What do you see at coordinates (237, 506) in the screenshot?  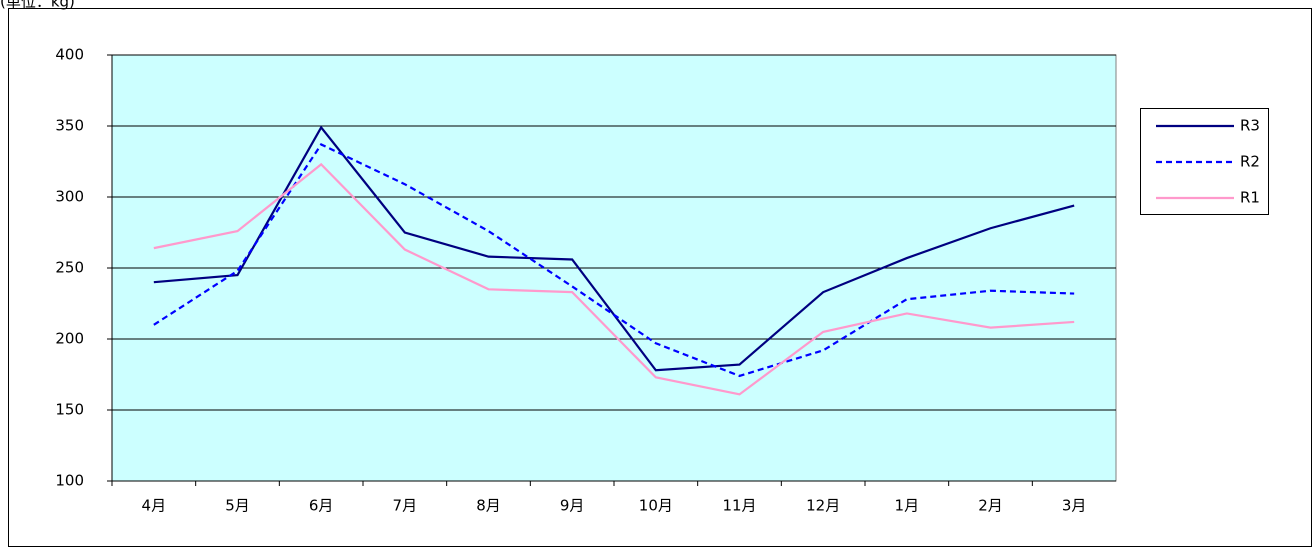 I see `x-tick-label: 5月` at bounding box center [237, 506].